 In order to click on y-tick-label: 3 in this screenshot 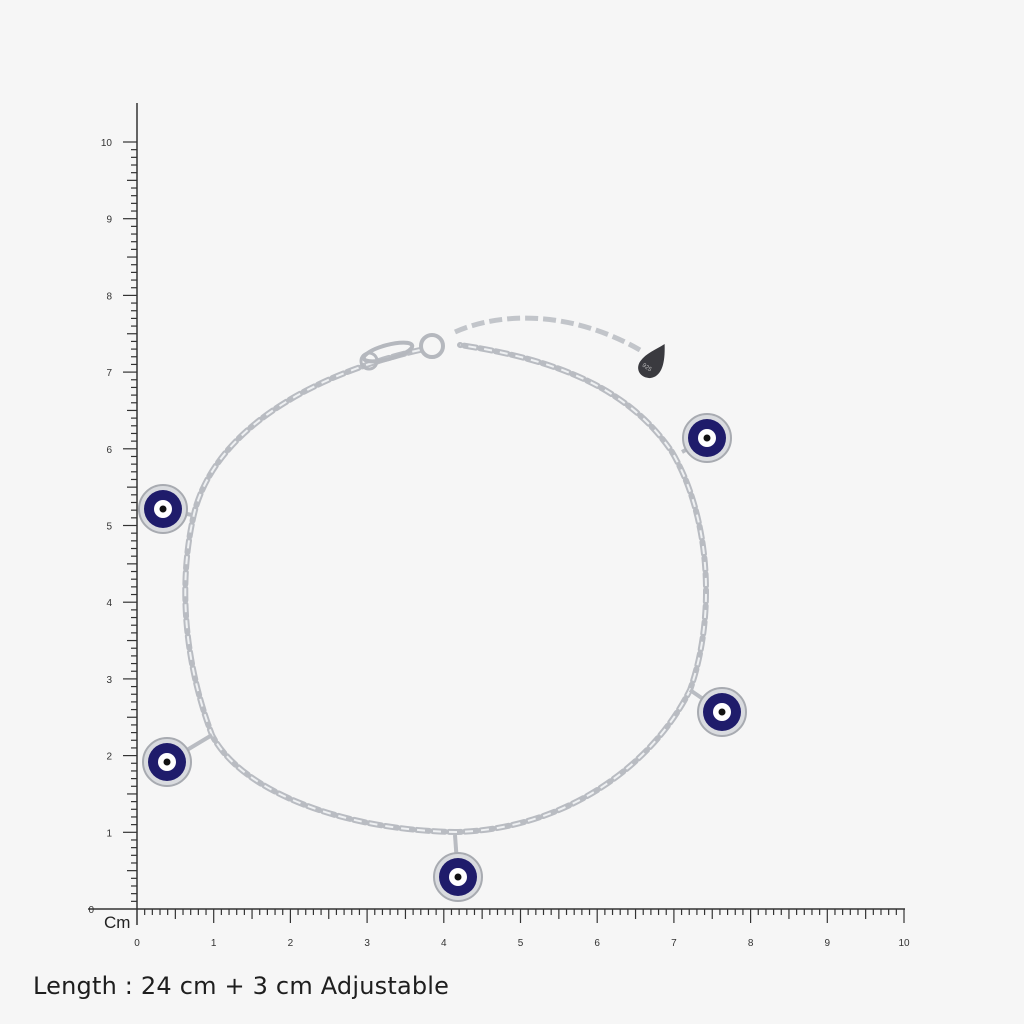, I will do `click(109, 680)`.